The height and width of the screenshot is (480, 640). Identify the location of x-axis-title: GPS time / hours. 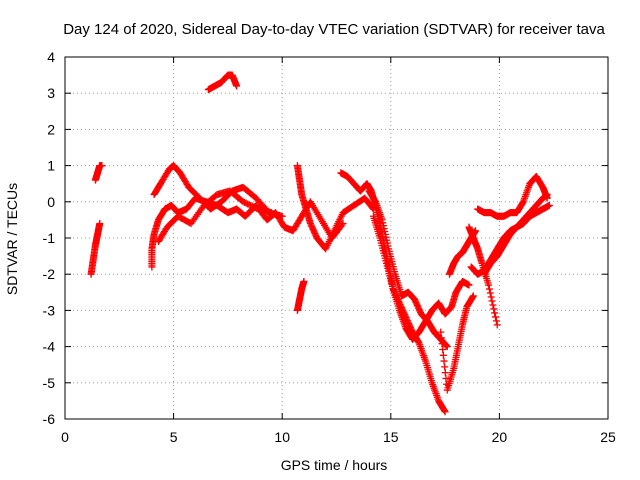
(334, 465).